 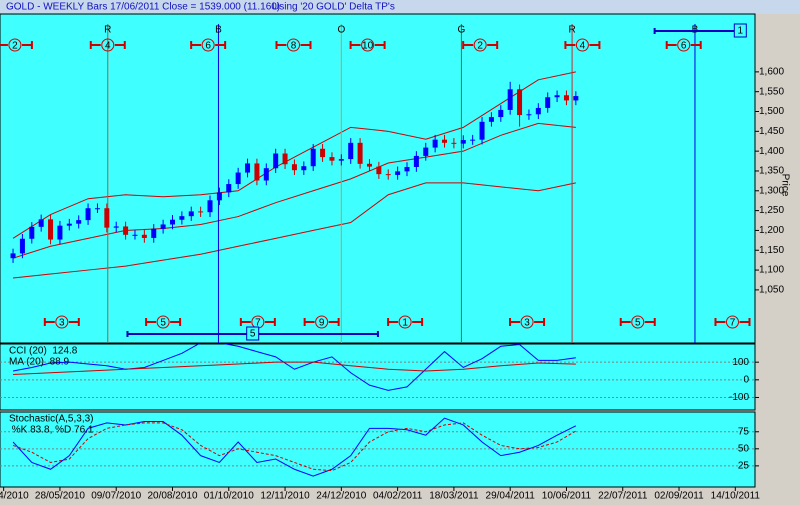 I want to click on legend-text: Stochastic(A,5,3,3), so click(x=51, y=419).